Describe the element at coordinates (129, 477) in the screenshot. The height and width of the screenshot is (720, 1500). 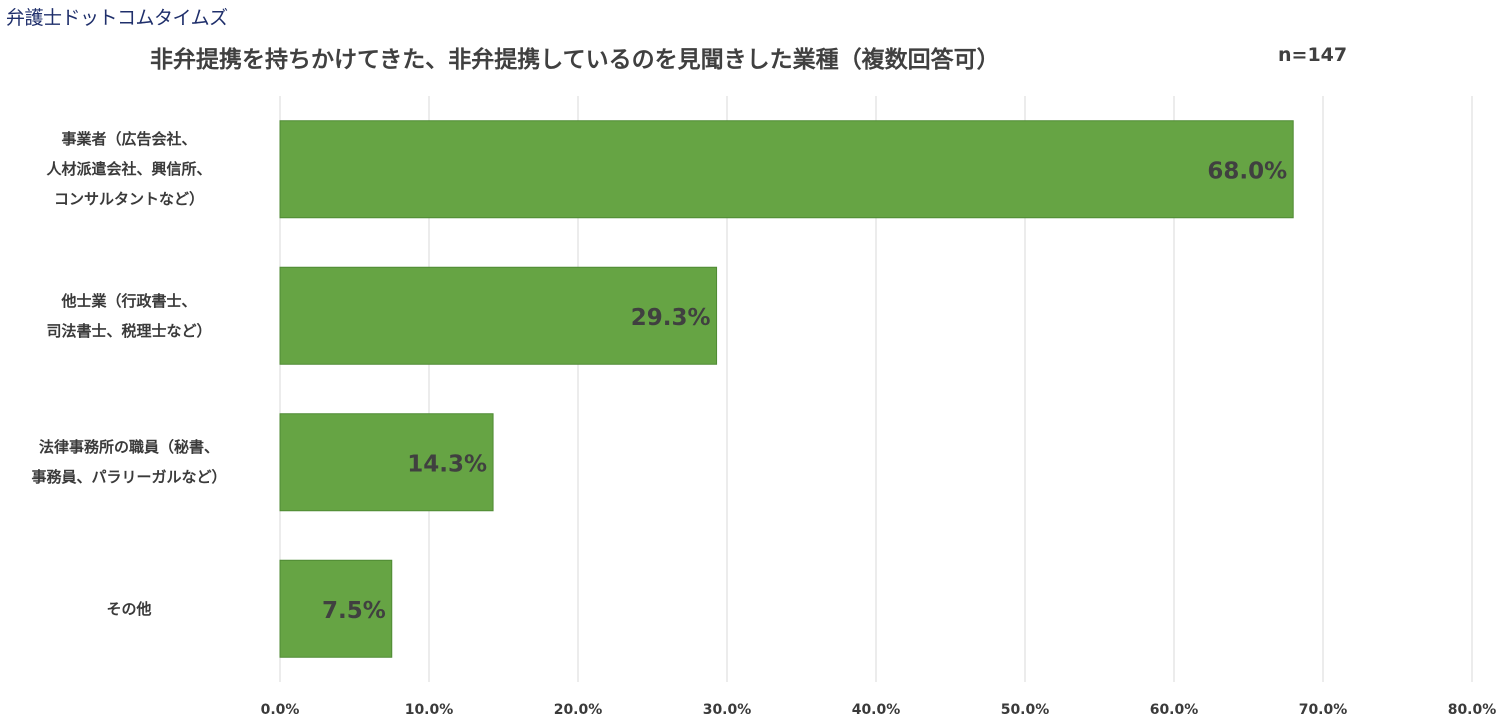
I see `category-label-line: 事務員、パラリーガルなど）` at that location.